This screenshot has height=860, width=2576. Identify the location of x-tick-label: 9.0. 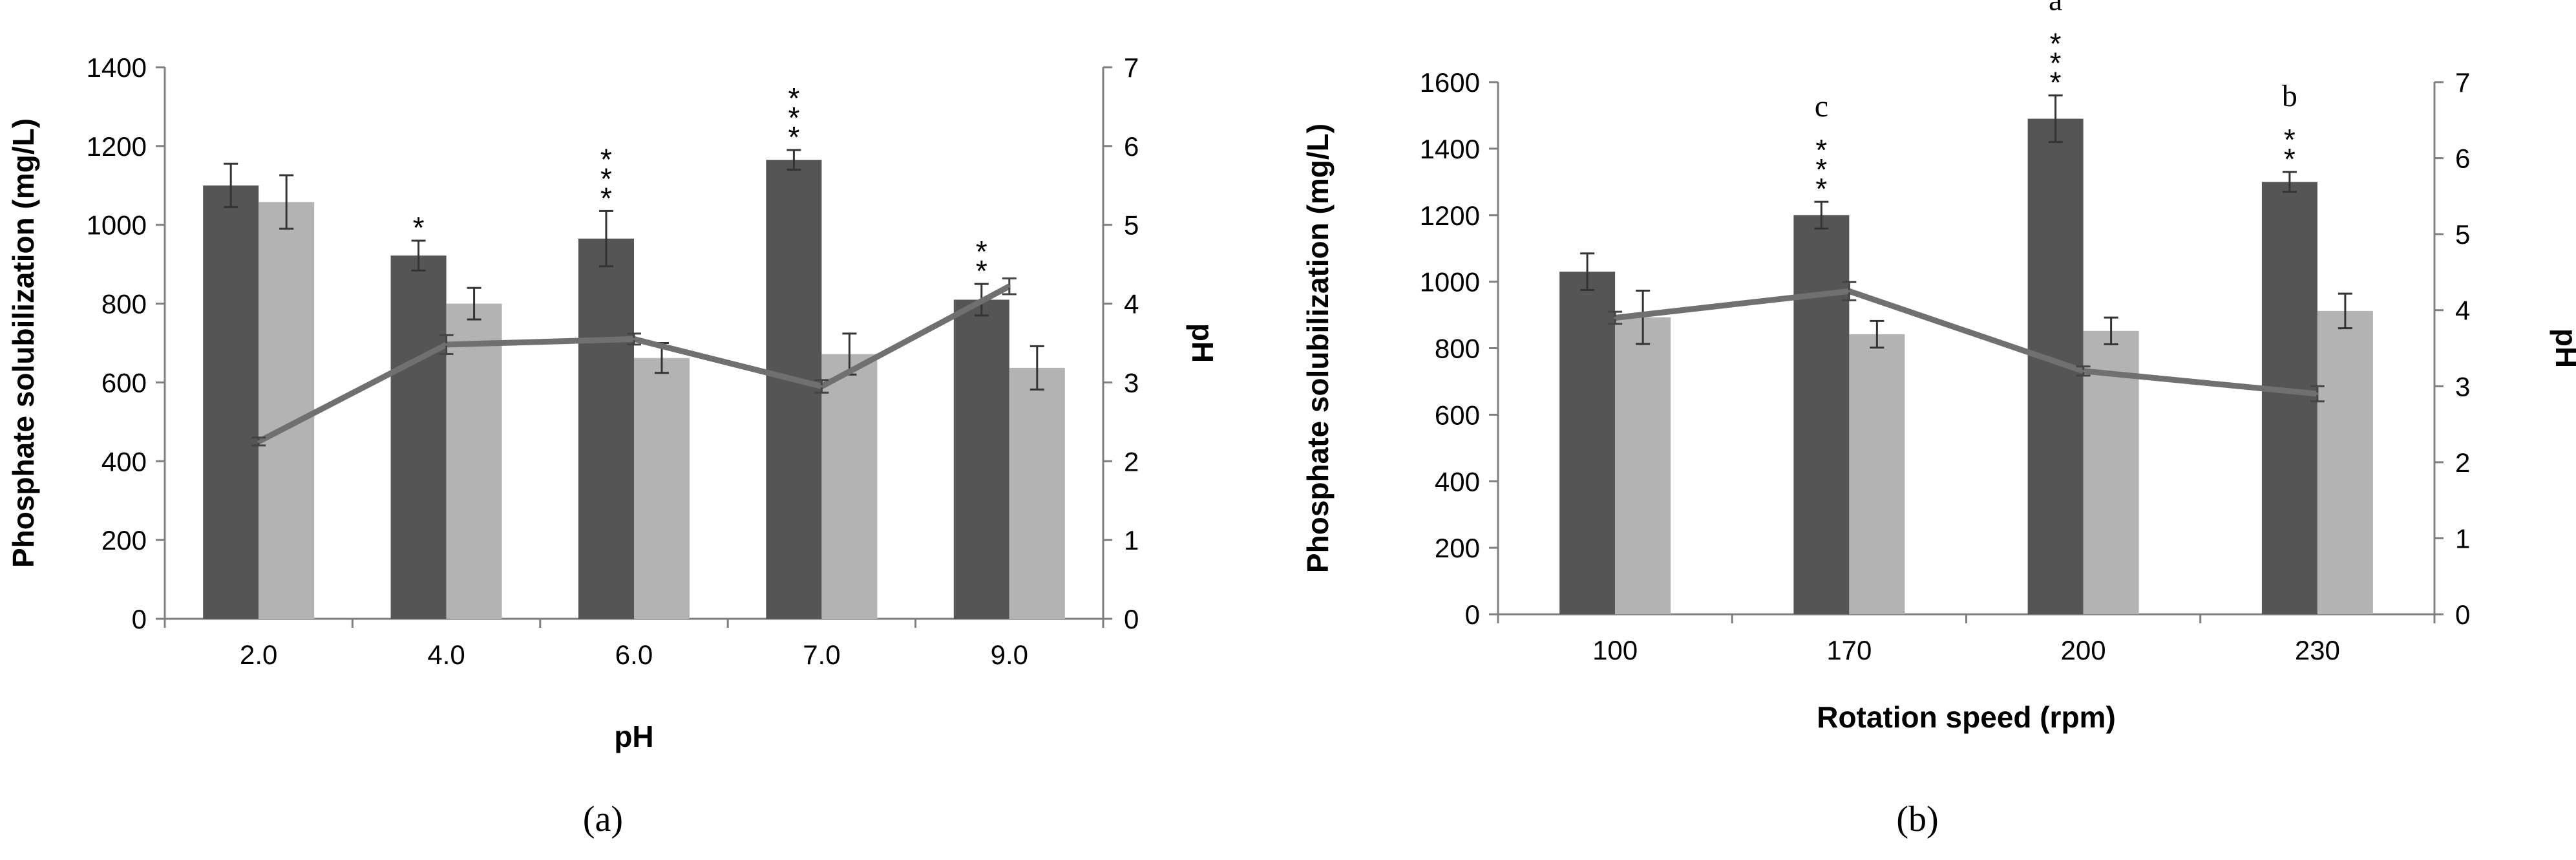
(1009, 655).